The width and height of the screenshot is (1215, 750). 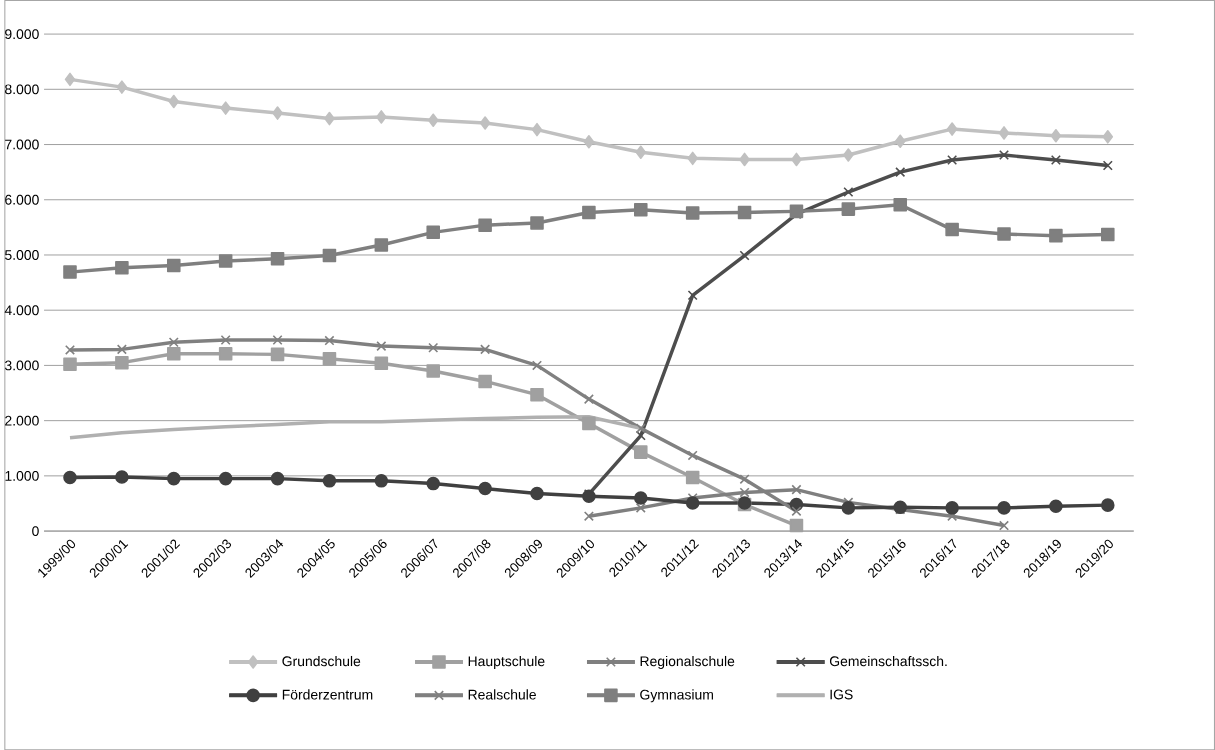 I want to click on legend-label: Hauptschule, so click(x=506, y=662).